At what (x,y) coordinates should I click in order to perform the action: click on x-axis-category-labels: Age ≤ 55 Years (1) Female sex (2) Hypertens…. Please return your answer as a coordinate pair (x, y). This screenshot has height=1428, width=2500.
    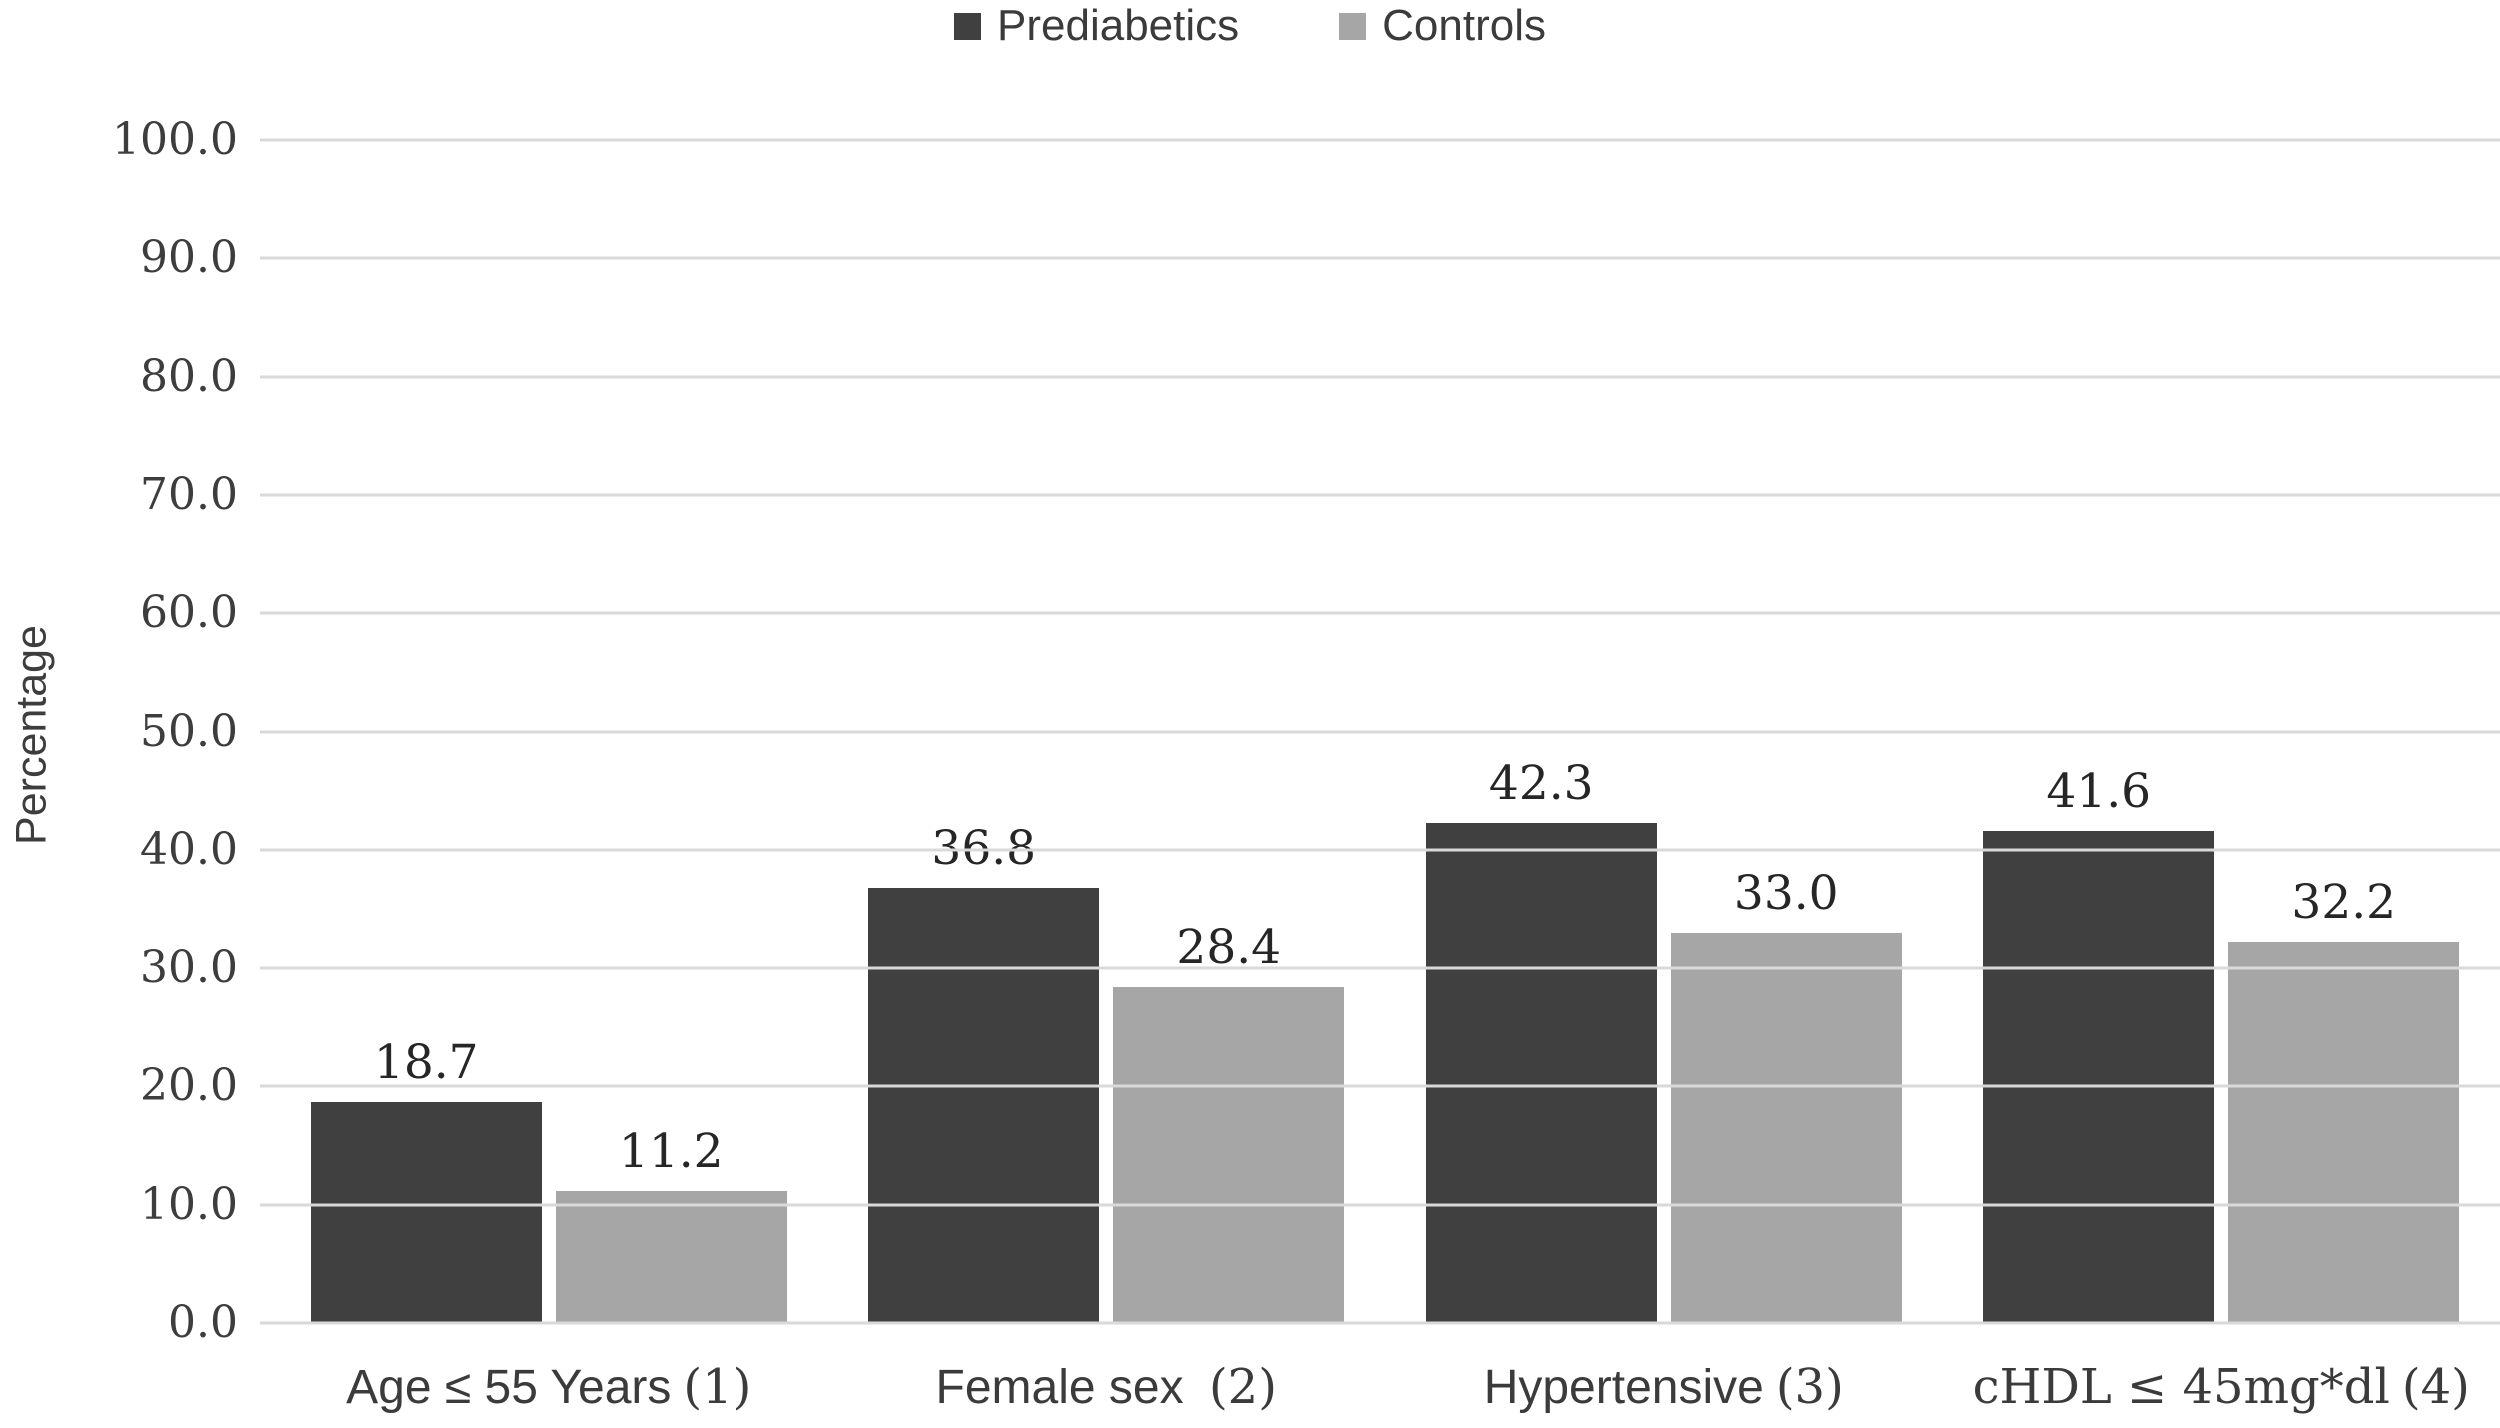
    Looking at the image, I should click on (1385, 1380).